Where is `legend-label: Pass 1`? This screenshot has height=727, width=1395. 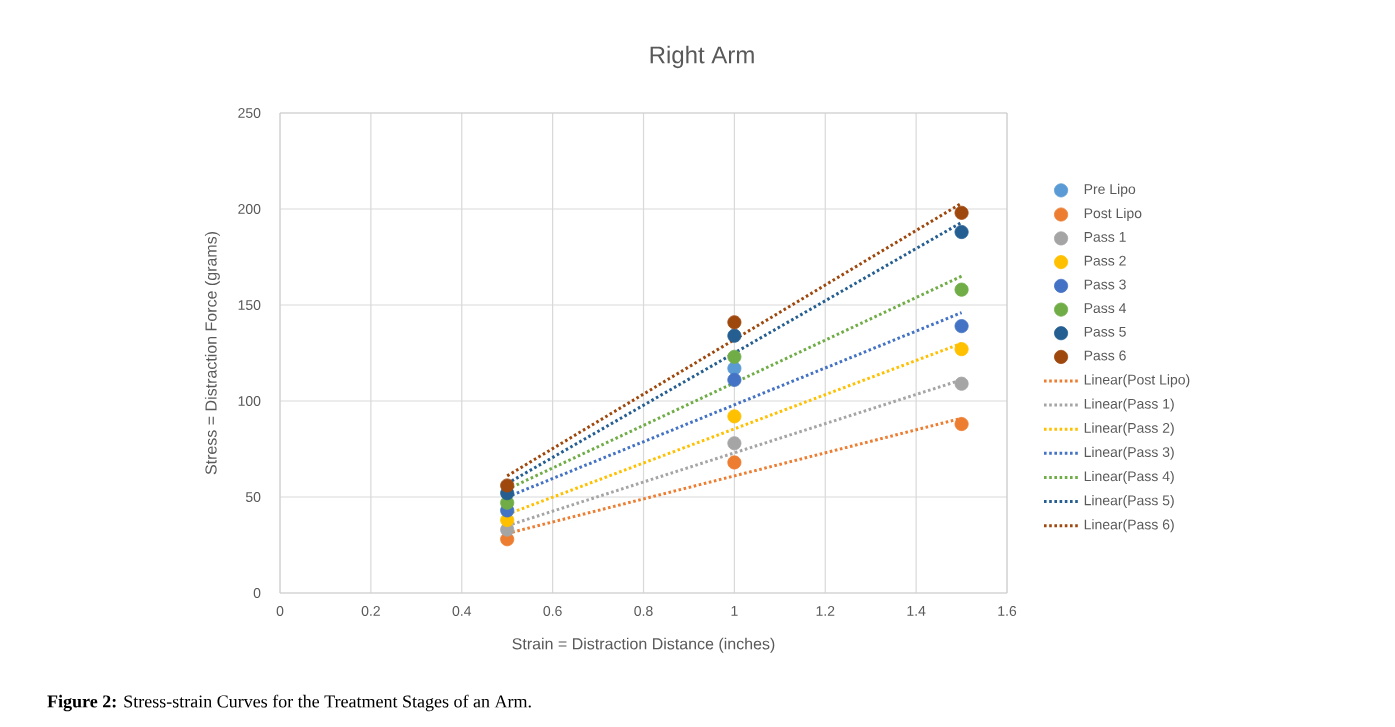 legend-label: Pass 1 is located at coordinates (1105, 237).